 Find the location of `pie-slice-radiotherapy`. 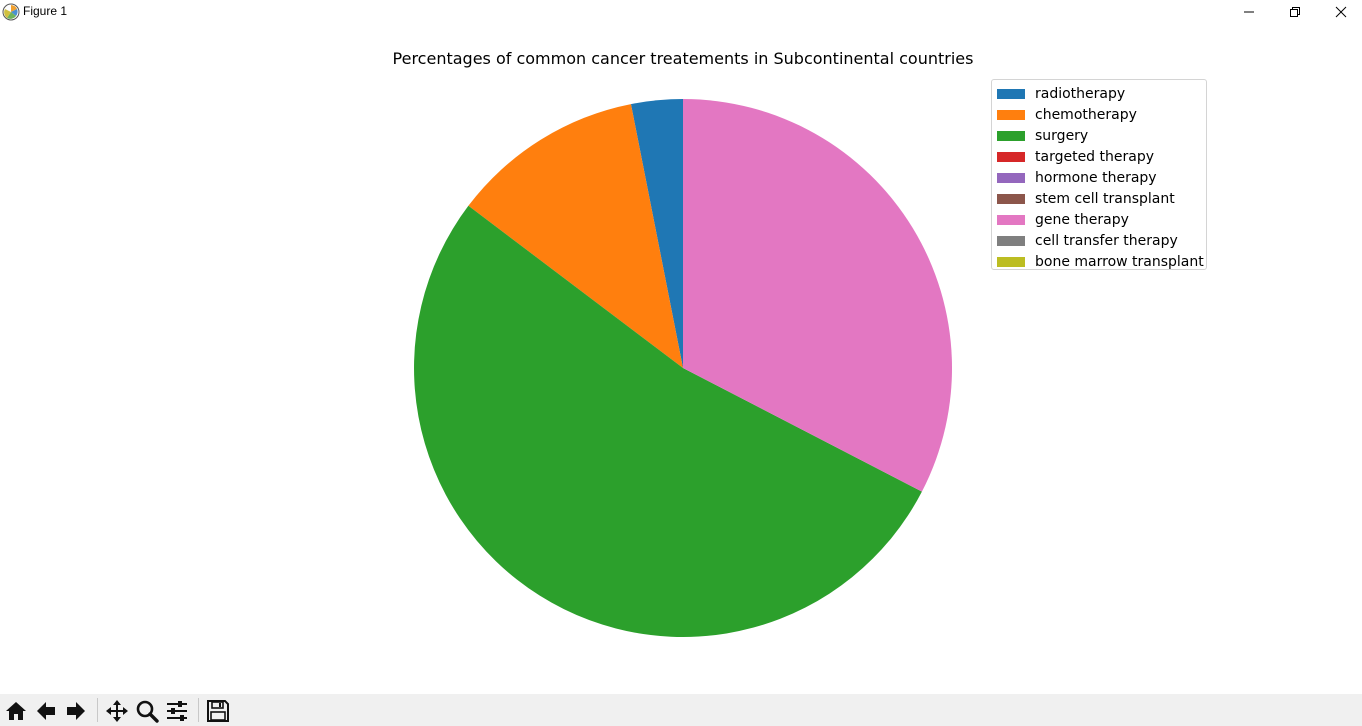

pie-slice-radiotherapy is located at coordinates (656, 233).